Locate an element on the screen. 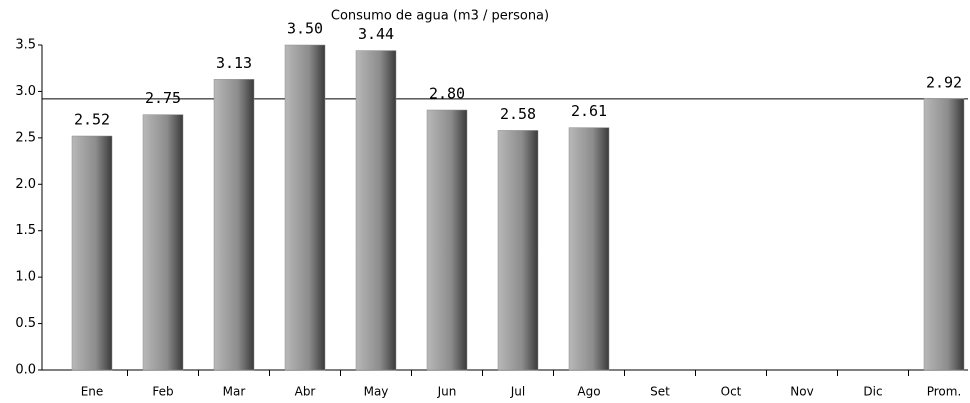  value-label: 2.52 is located at coordinates (92, 120).